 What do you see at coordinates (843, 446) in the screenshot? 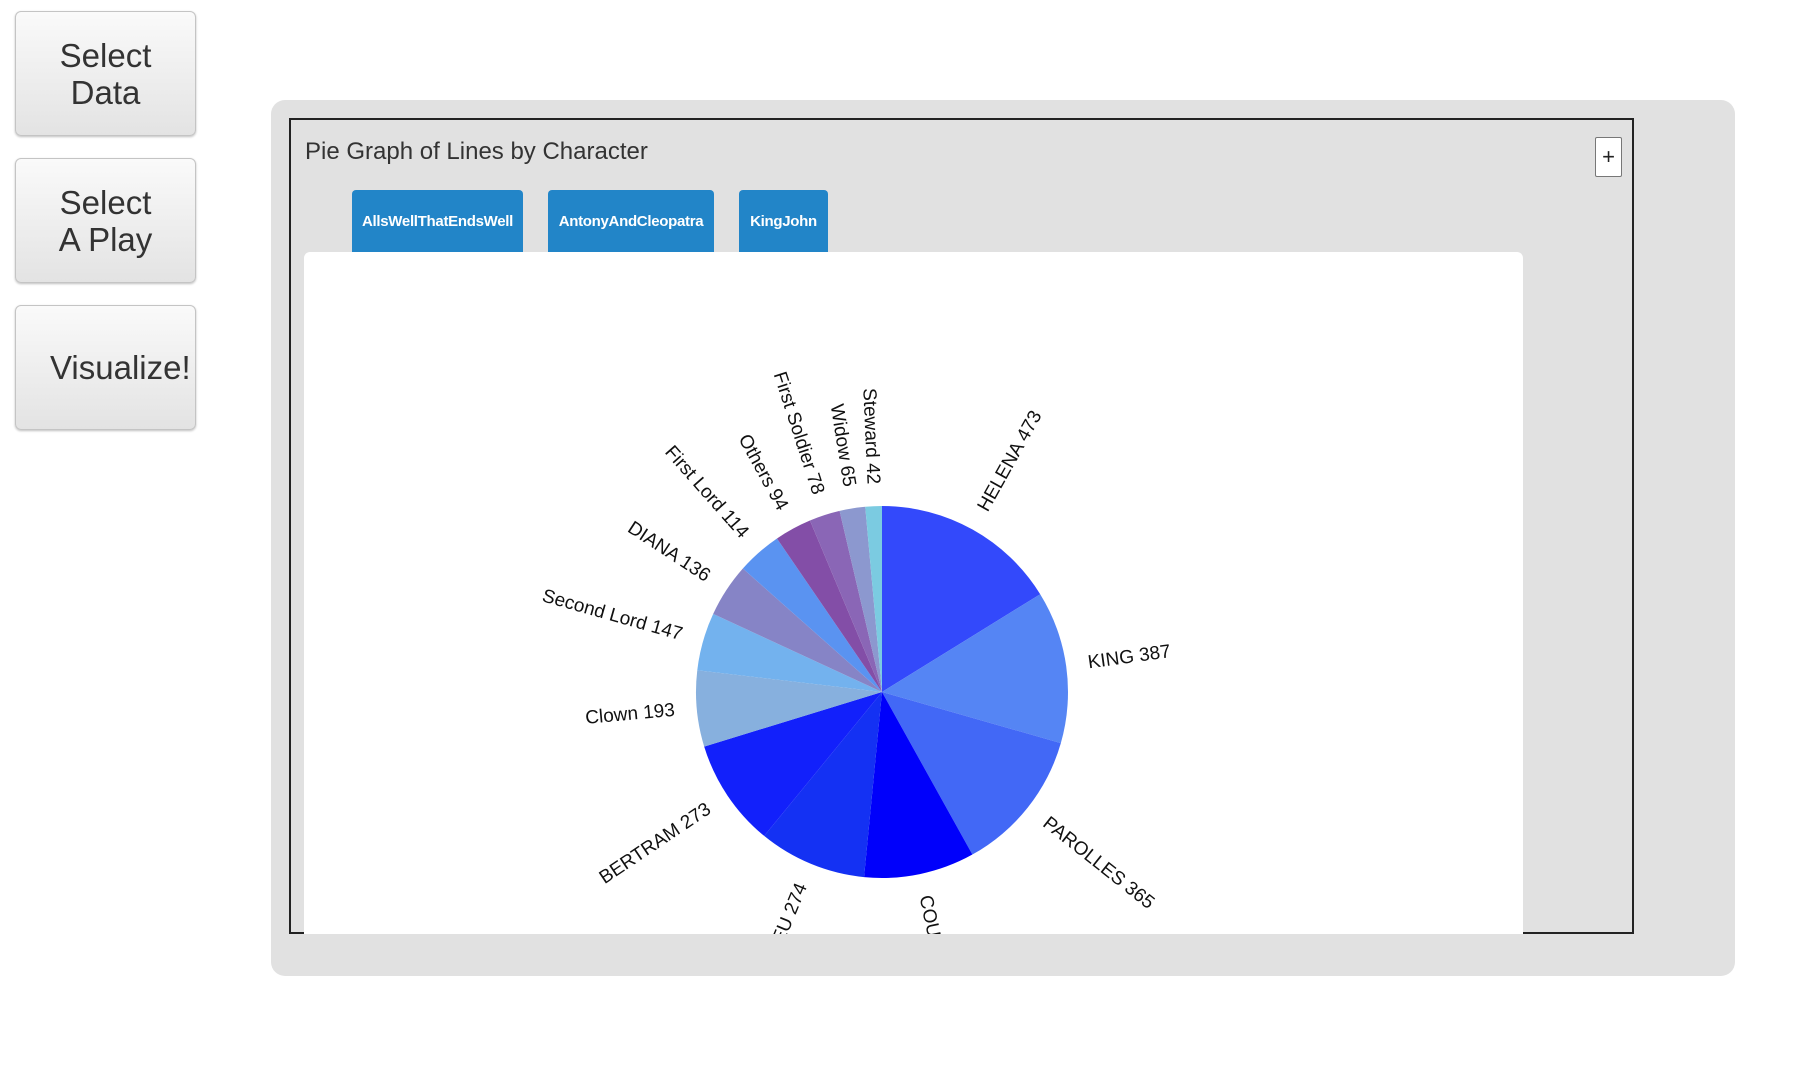
I see `slice-label-widow: Widow 65` at bounding box center [843, 446].